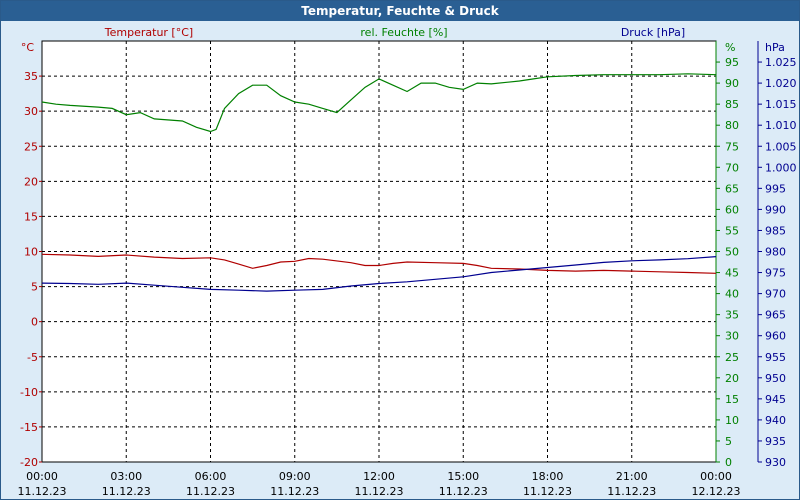  What do you see at coordinates (31, 216) in the screenshot?
I see `temperature-tick-label: 15` at bounding box center [31, 216].